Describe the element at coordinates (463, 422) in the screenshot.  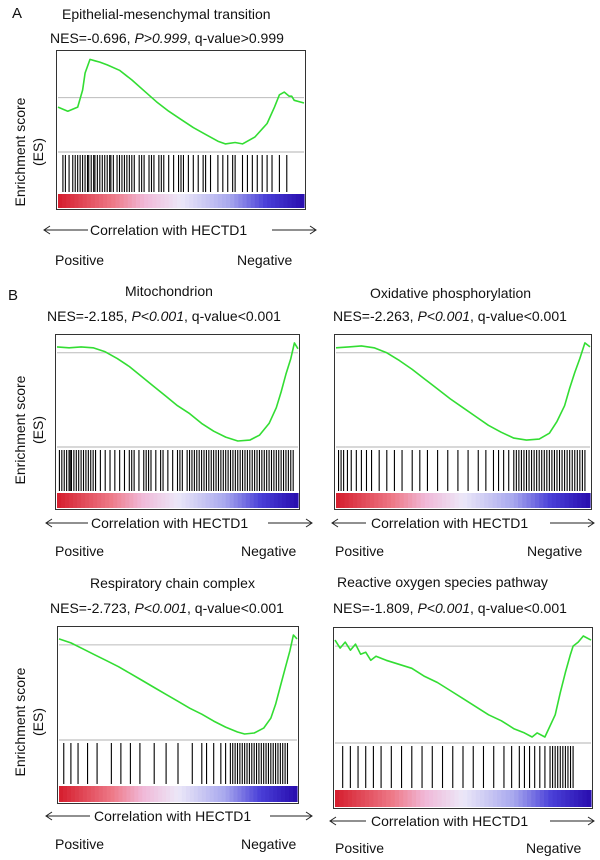
I see `plot-frame` at that location.